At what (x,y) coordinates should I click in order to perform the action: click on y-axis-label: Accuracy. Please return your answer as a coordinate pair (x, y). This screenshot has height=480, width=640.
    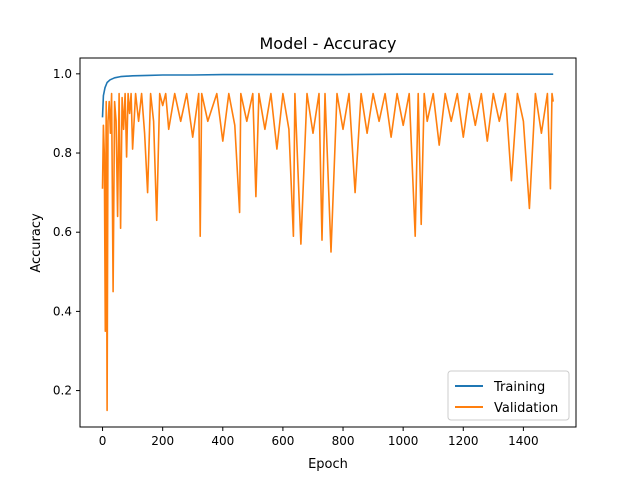
    Looking at the image, I should click on (36, 243).